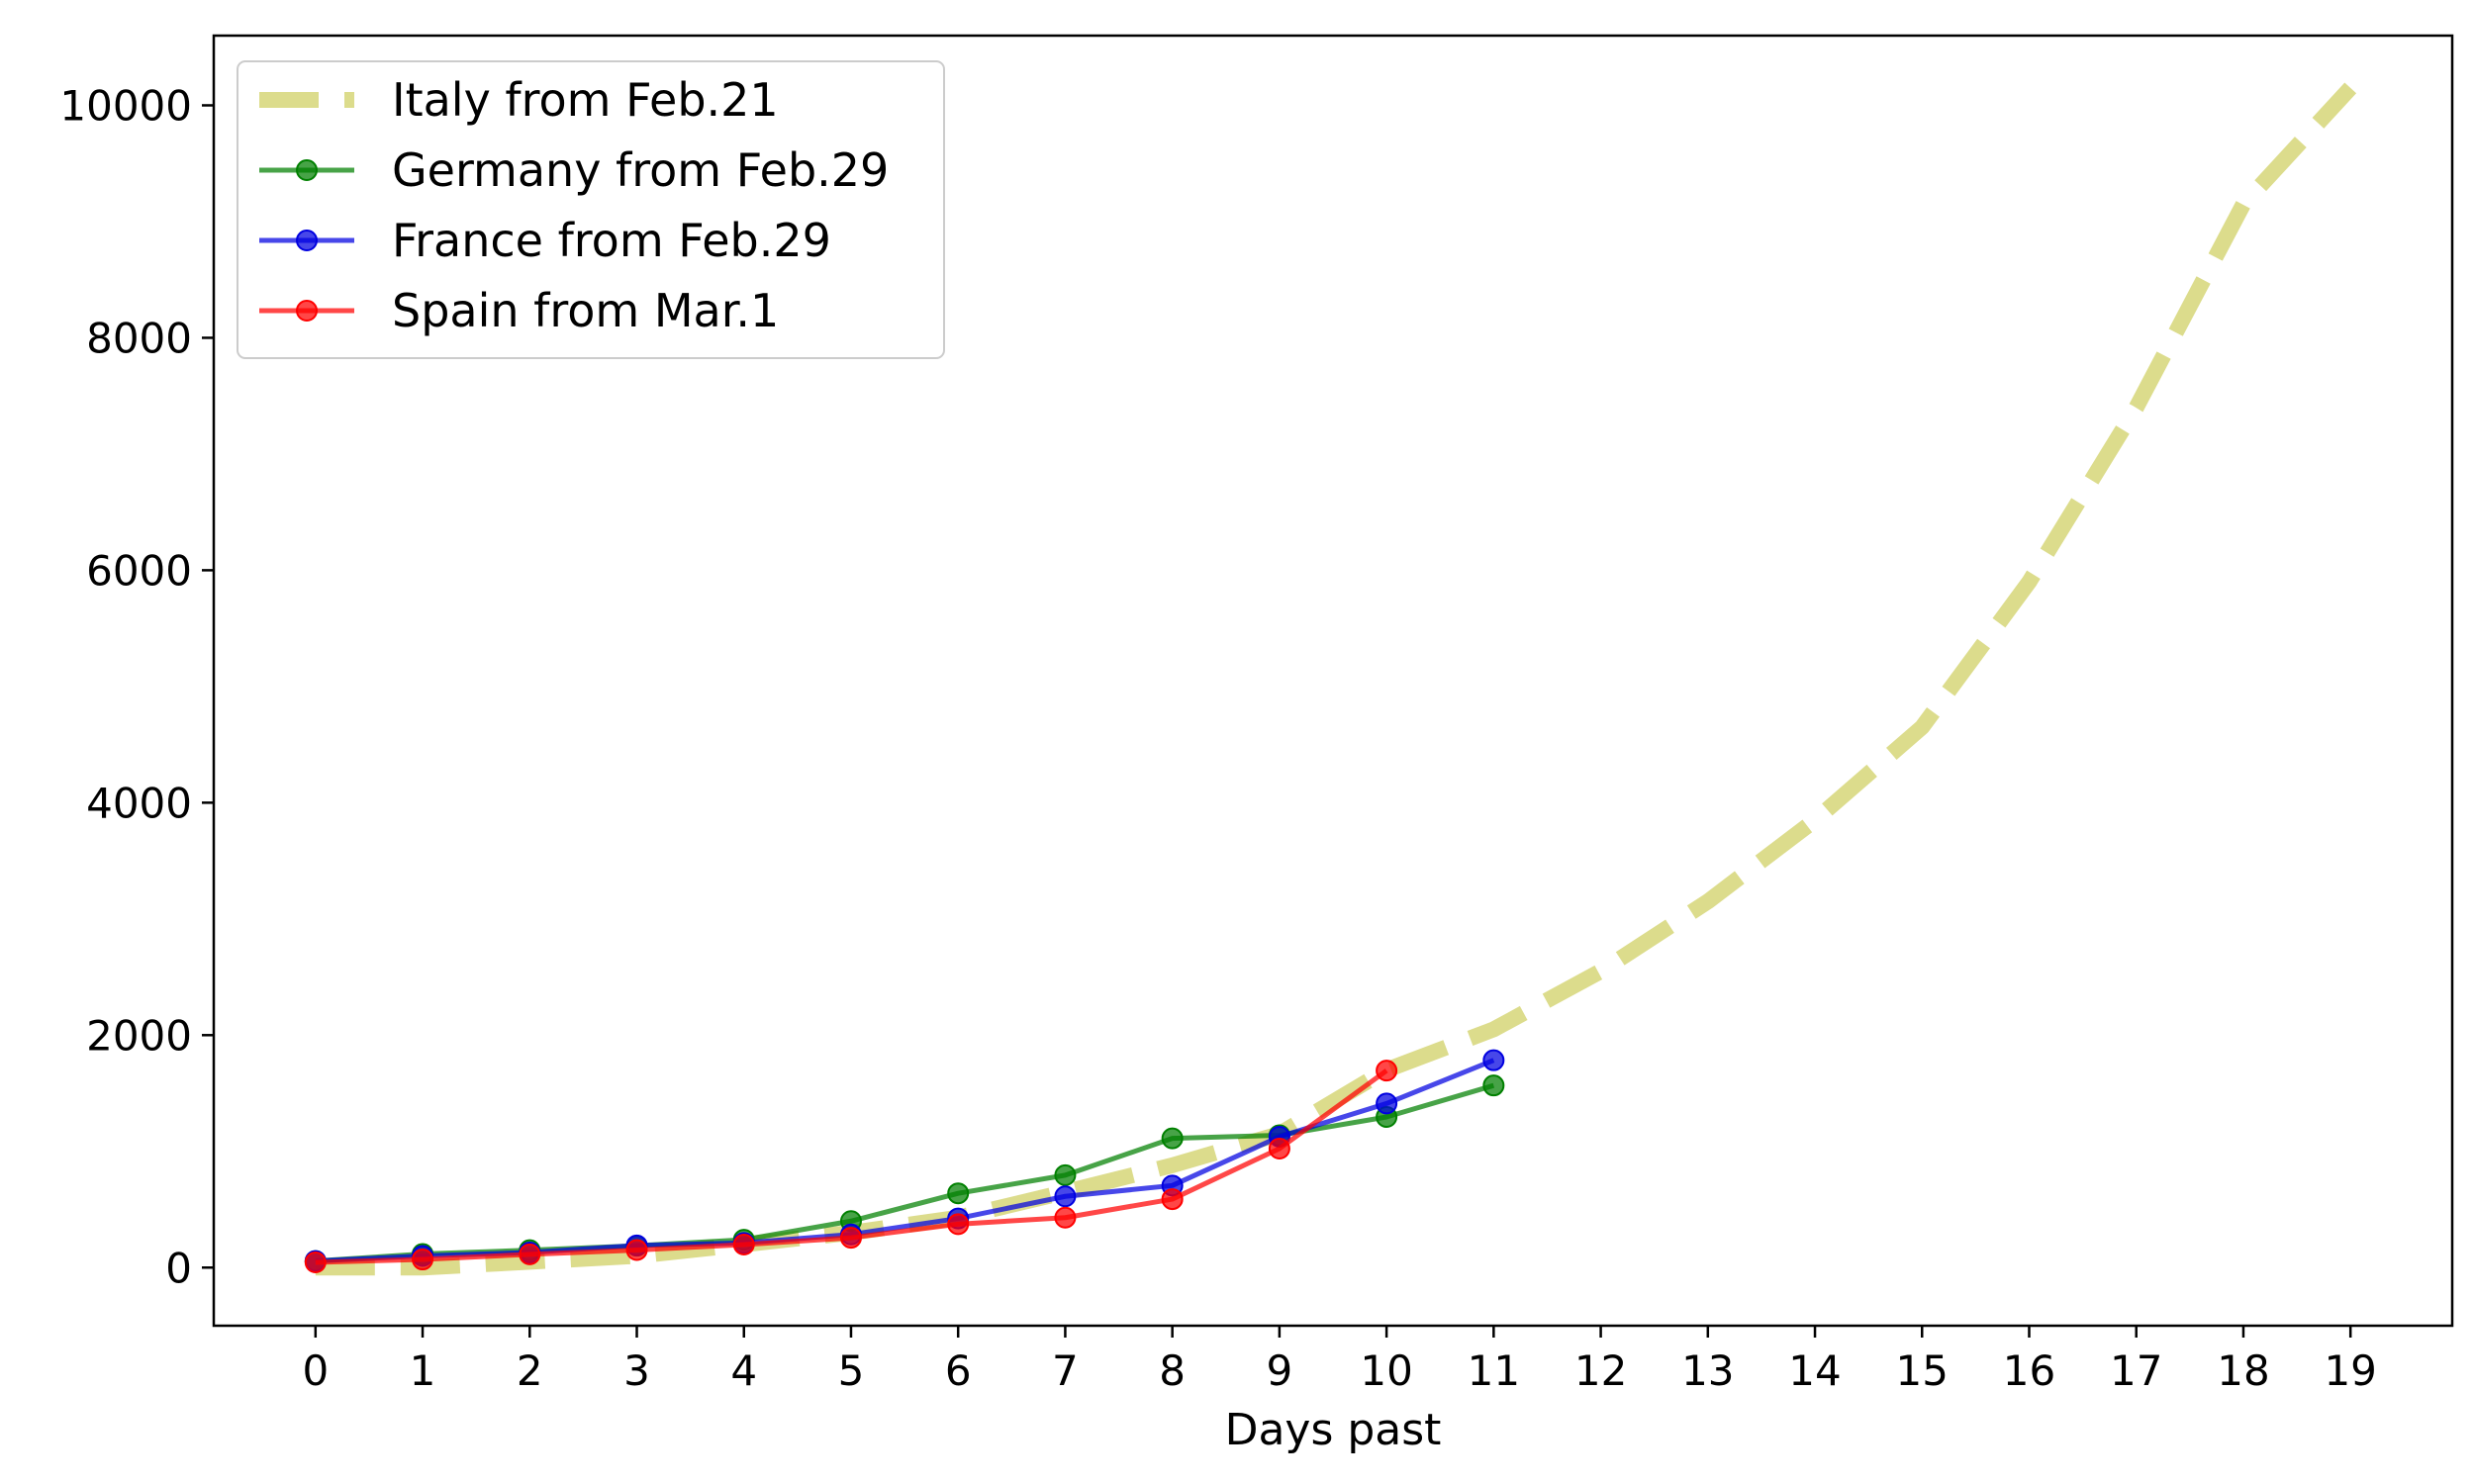 Image resolution: width=2474 pixels, height=1484 pixels. What do you see at coordinates (1600, 1370) in the screenshot?
I see `x-tick-label: 12` at bounding box center [1600, 1370].